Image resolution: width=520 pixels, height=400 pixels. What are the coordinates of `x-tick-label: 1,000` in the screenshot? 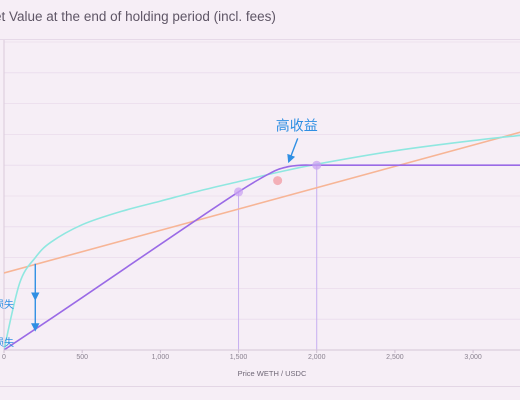 It's located at (161, 357).